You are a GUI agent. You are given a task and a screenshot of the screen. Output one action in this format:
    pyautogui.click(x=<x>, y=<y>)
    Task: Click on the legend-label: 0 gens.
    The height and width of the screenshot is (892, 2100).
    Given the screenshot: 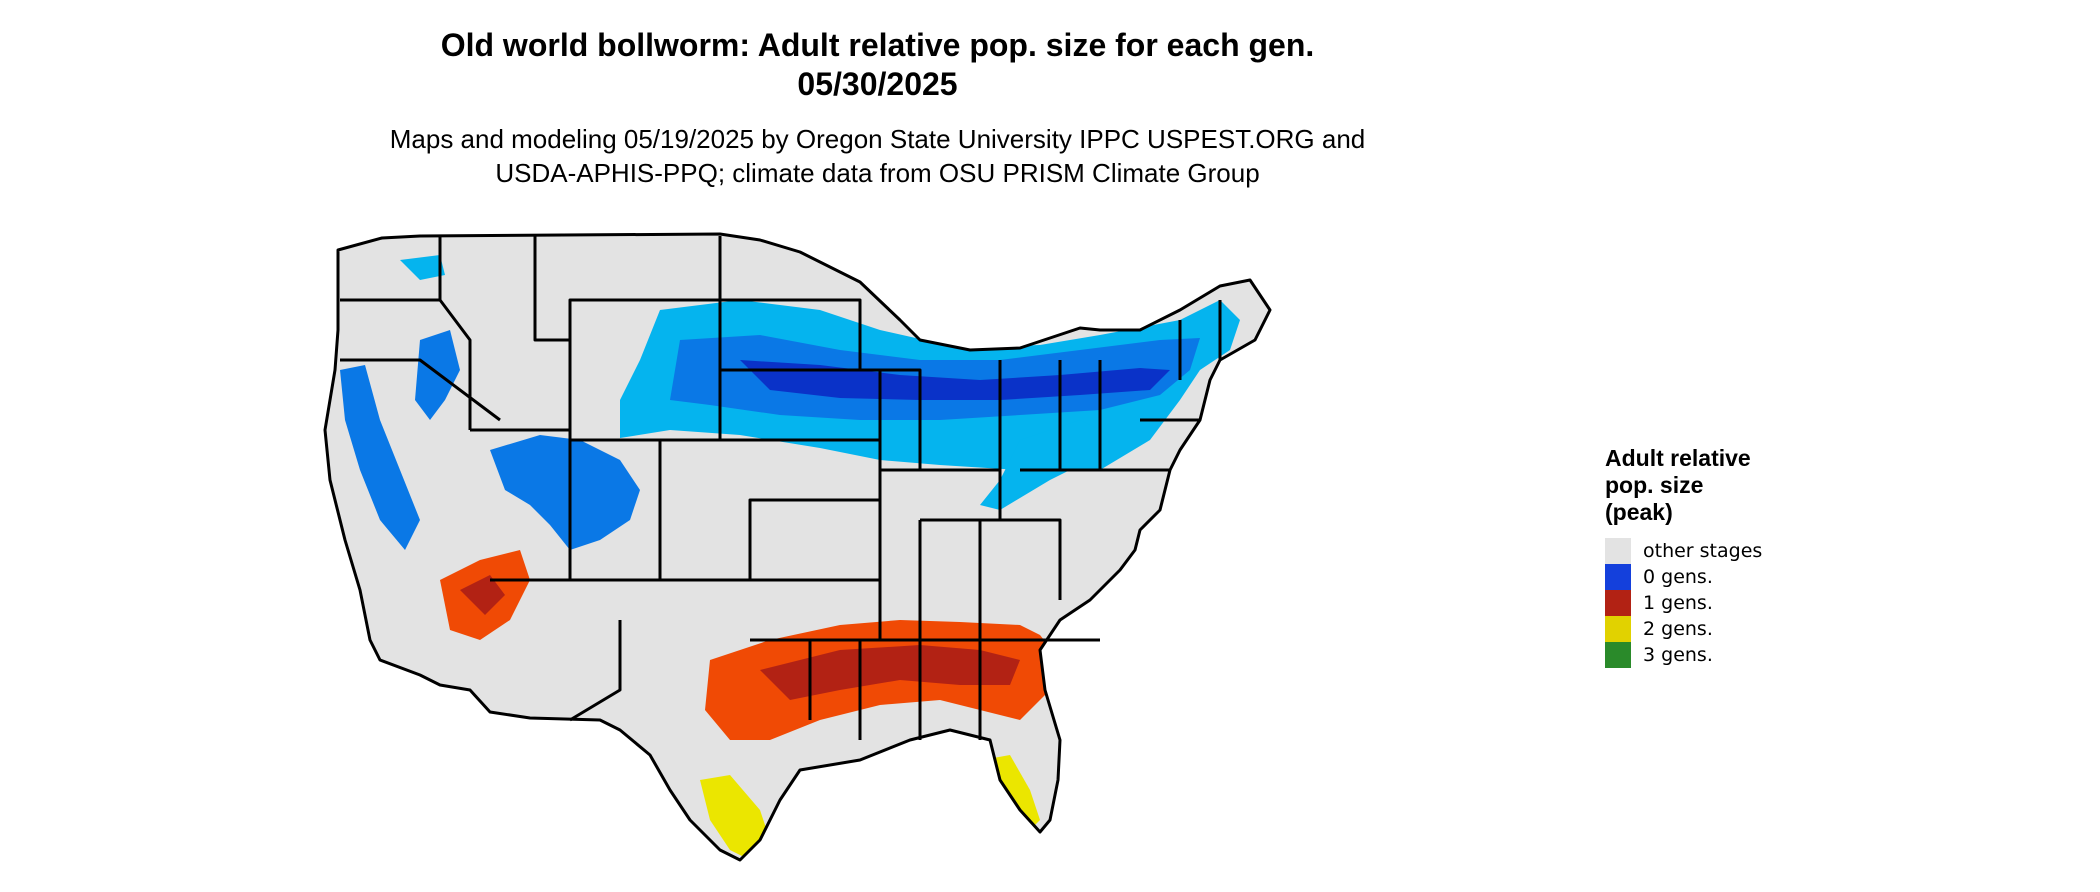 What is the action you would take?
    pyautogui.click(x=1678, y=577)
    